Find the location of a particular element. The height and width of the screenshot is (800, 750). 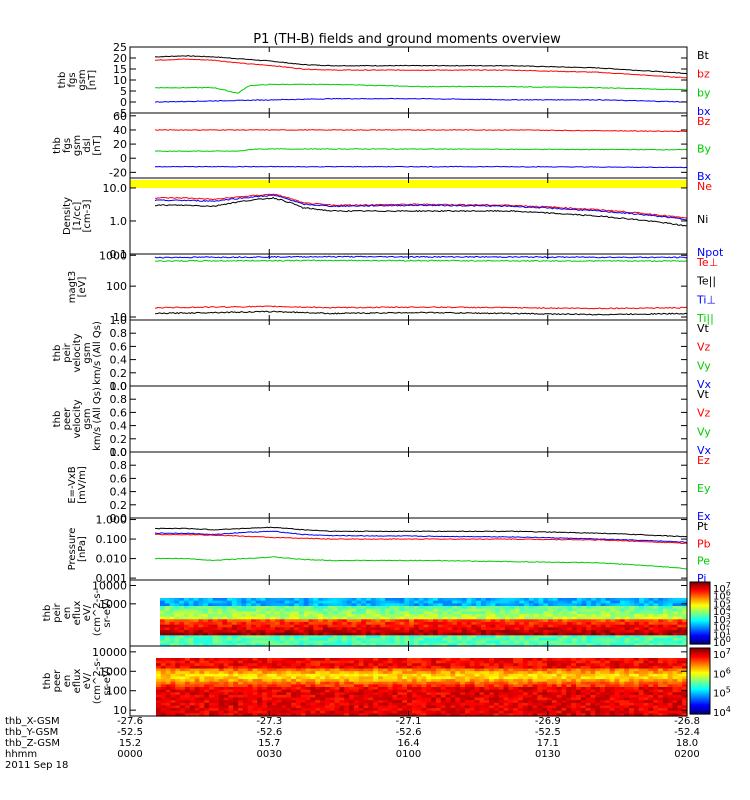

legend-bx: Bx is located at coordinates (704, 176).